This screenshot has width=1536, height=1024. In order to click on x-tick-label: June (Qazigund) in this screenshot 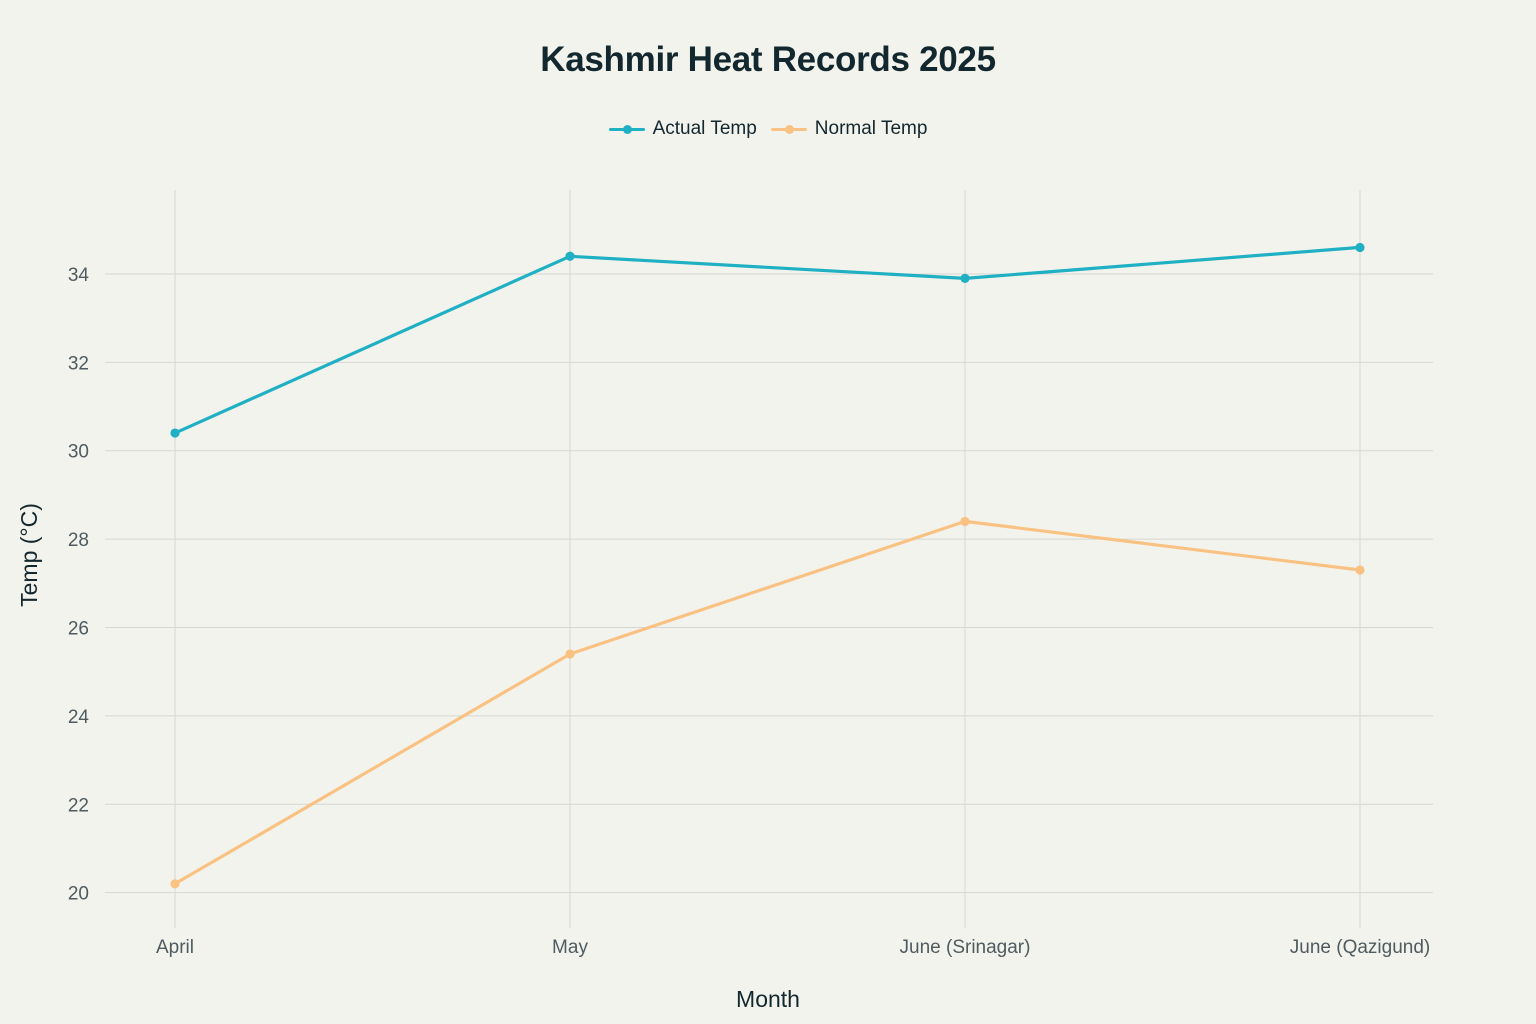, I will do `click(1360, 947)`.